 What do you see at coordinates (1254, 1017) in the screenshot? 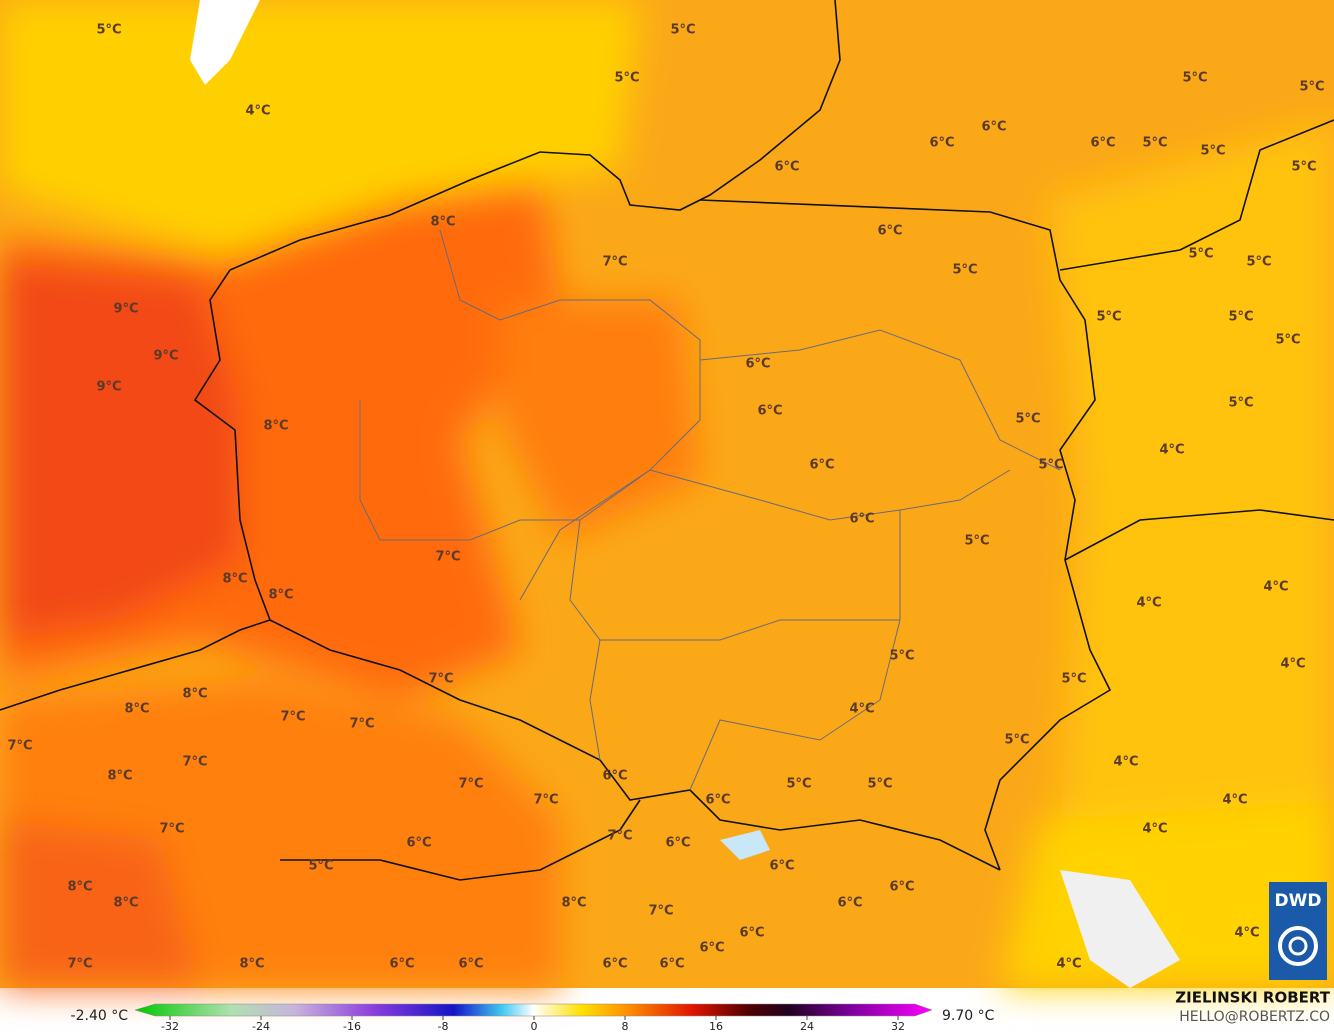
I see `contact: HELLO@ROBERTZ.CO` at bounding box center [1254, 1017].